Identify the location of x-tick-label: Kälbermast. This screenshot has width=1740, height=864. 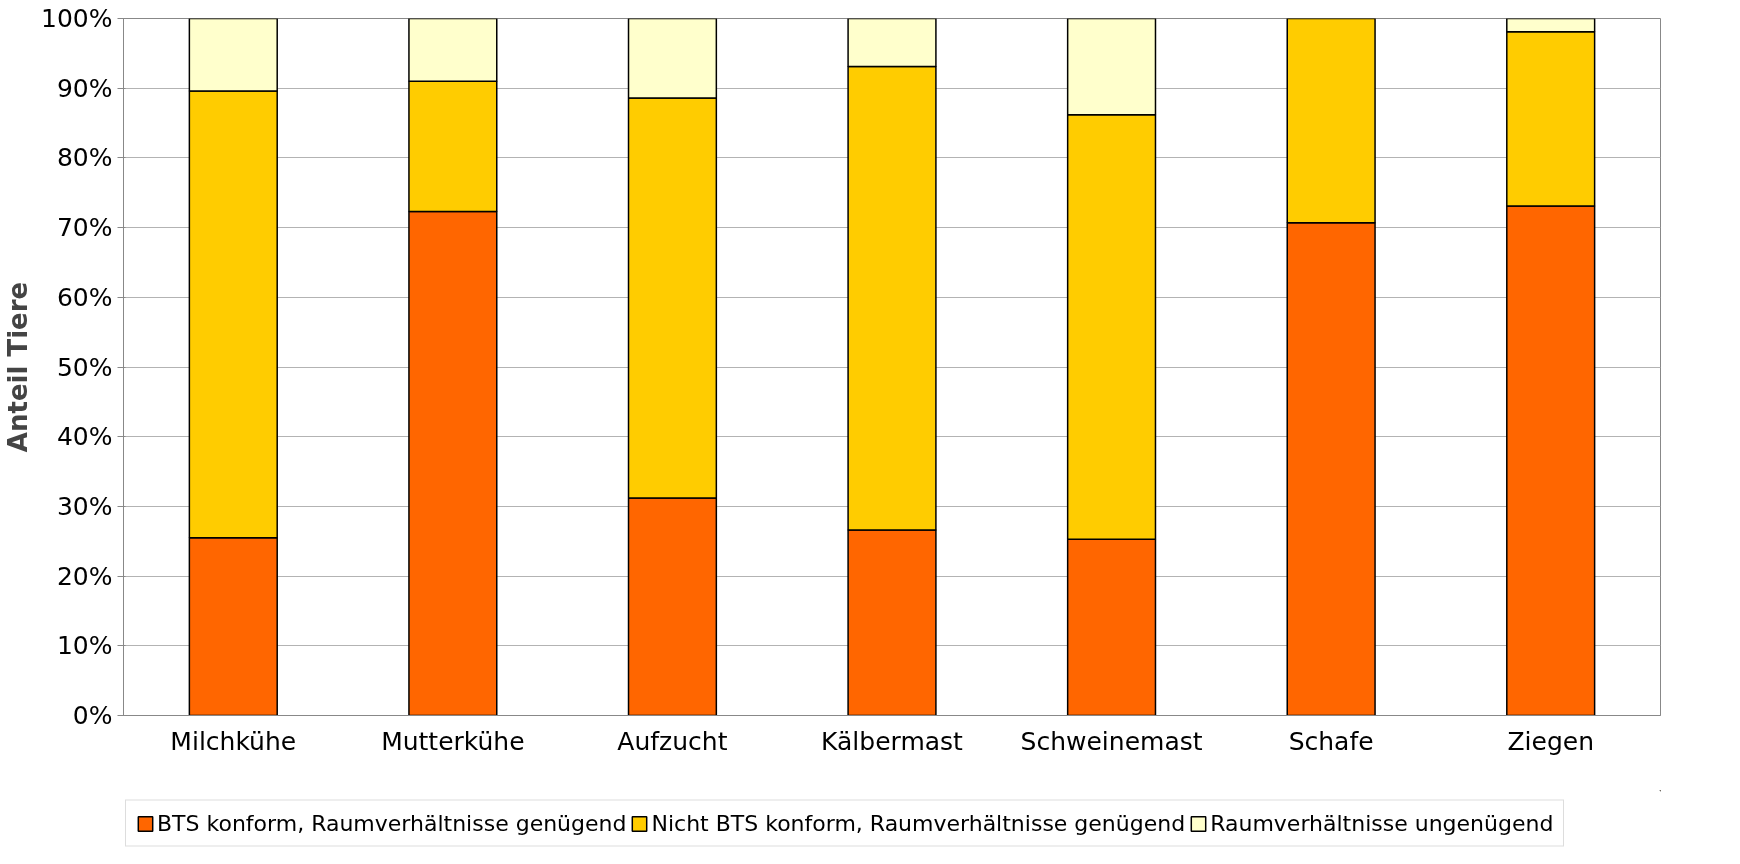
(892, 741).